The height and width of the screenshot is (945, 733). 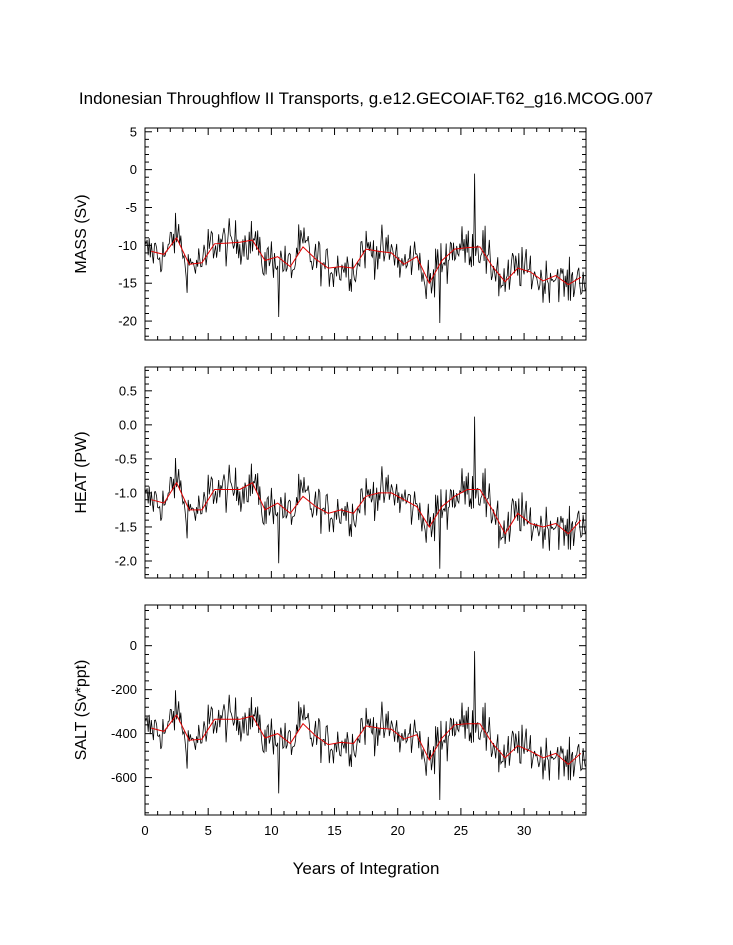 I want to click on salt-y-tick-label: -200, so click(x=124, y=689).